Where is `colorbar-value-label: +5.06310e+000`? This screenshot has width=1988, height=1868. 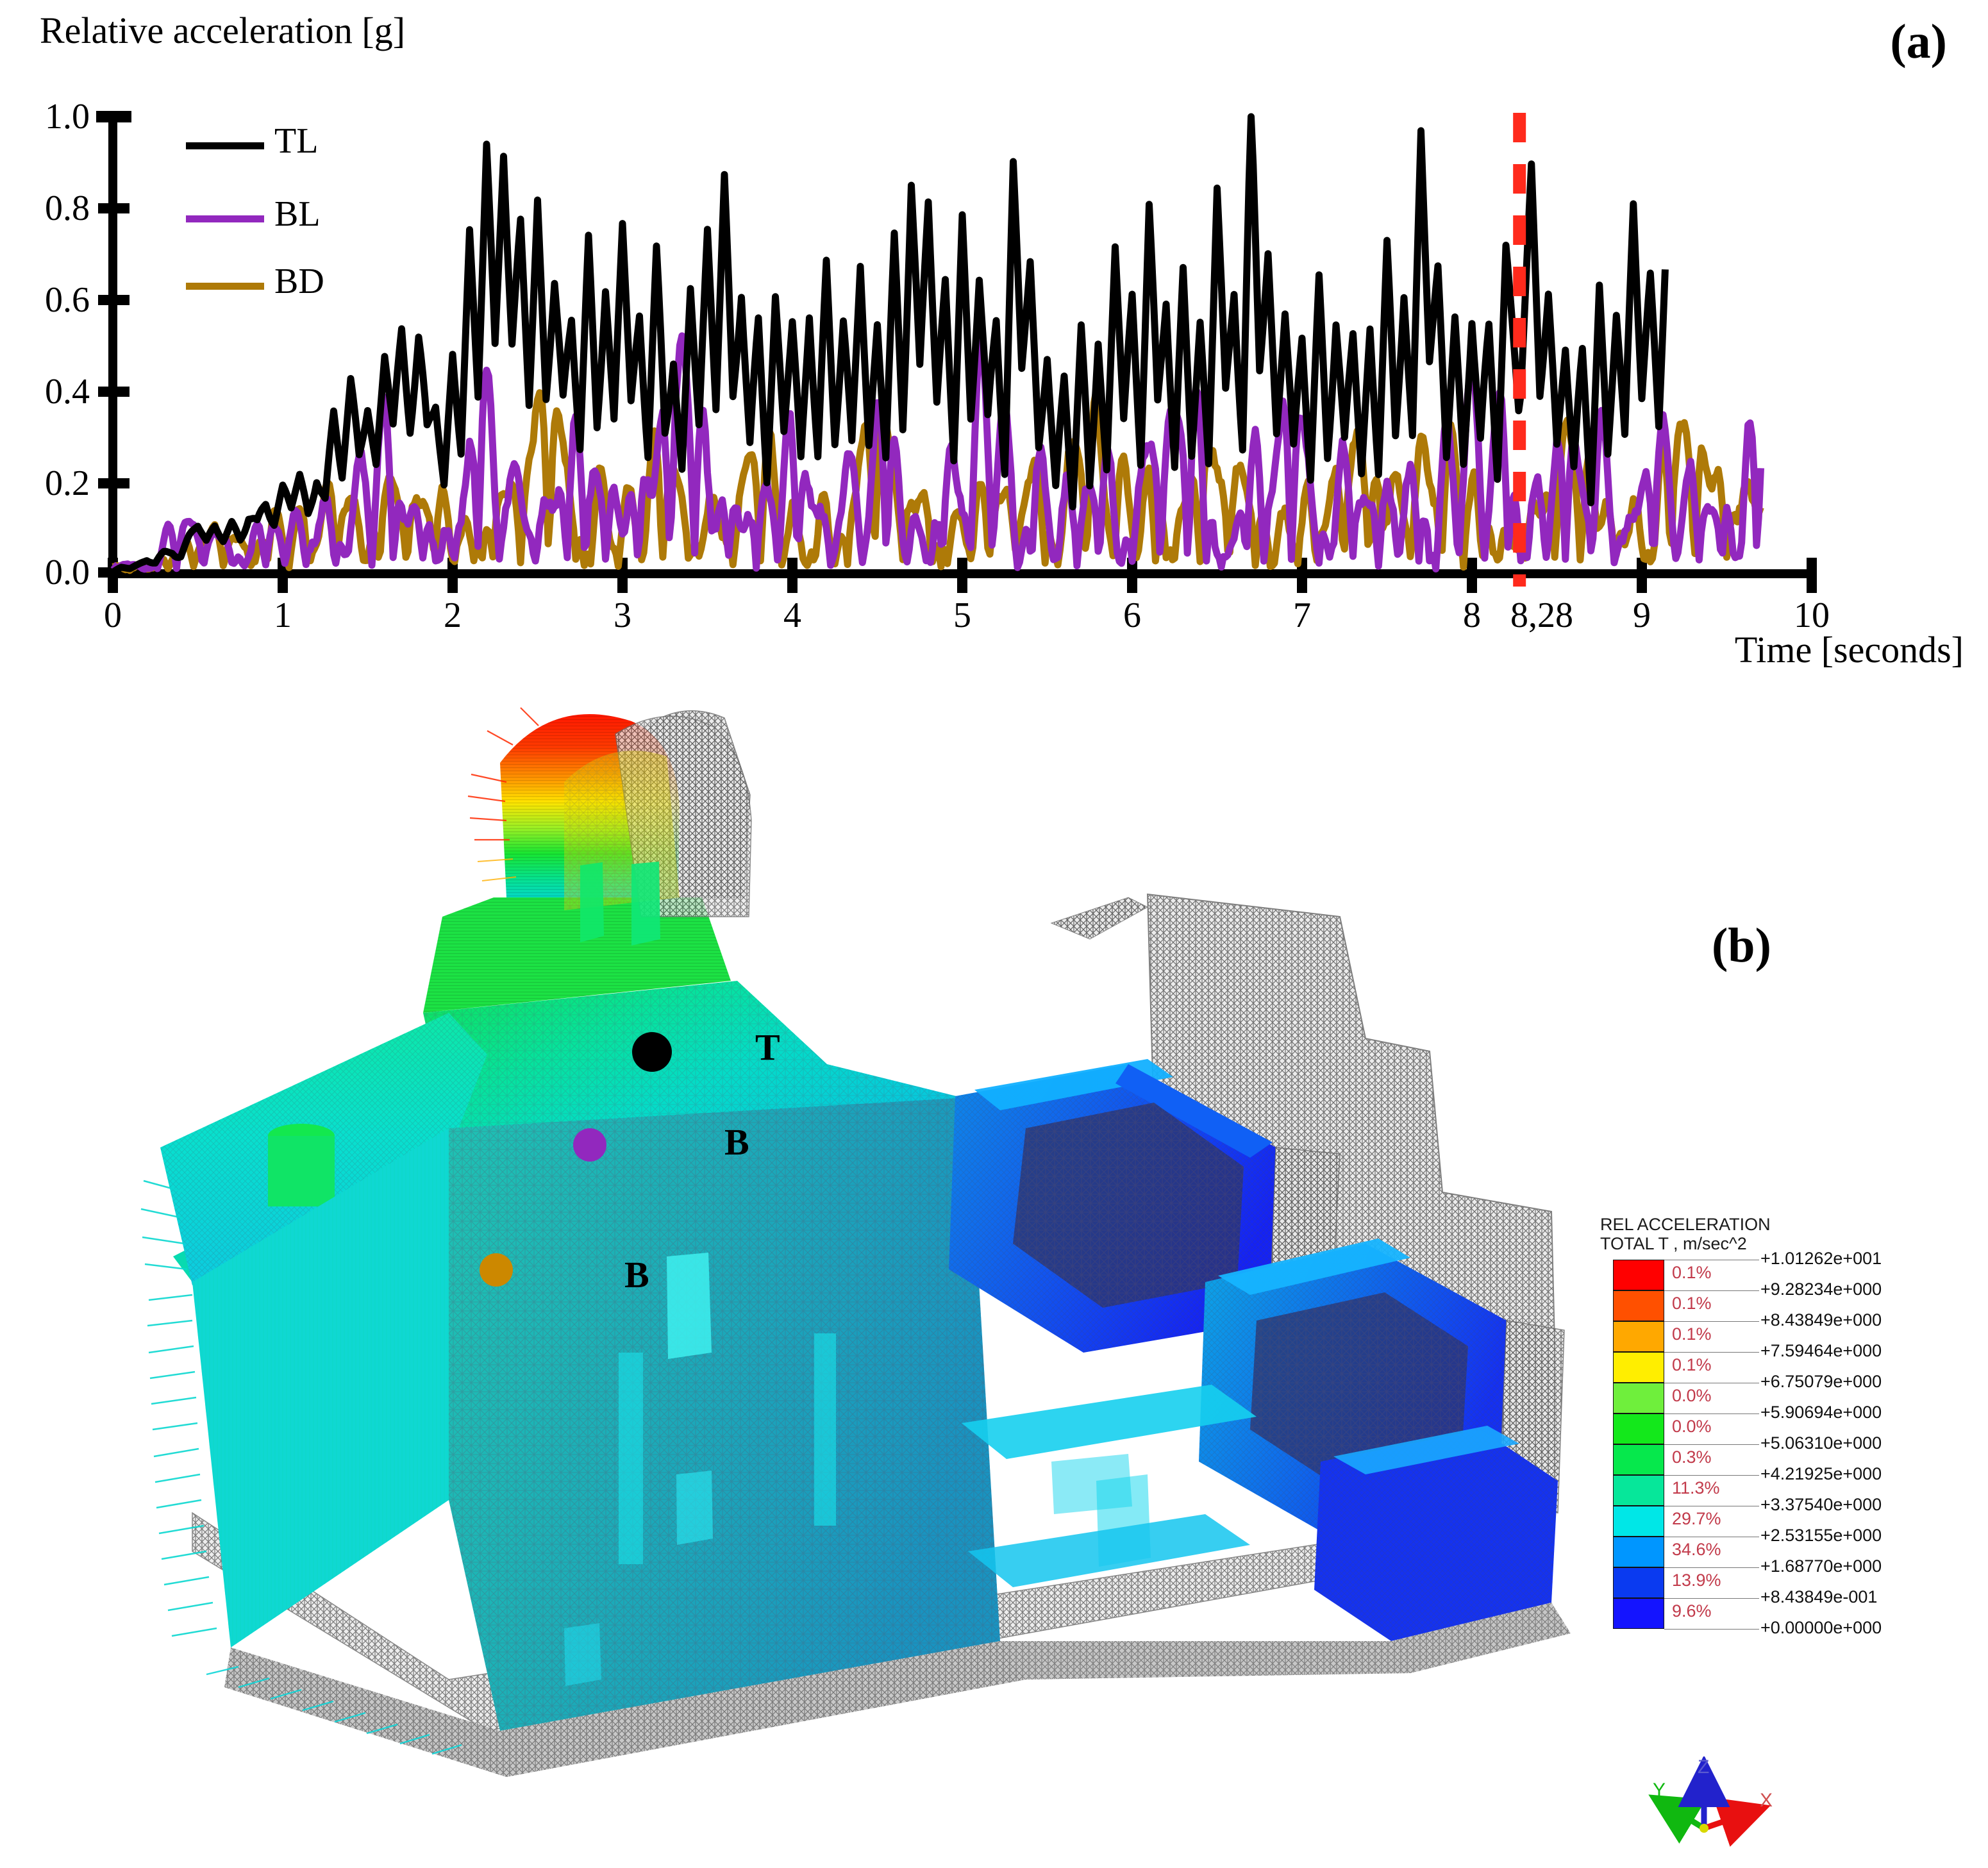
colorbar-value-label: +5.06310e+000 is located at coordinates (1821, 1443).